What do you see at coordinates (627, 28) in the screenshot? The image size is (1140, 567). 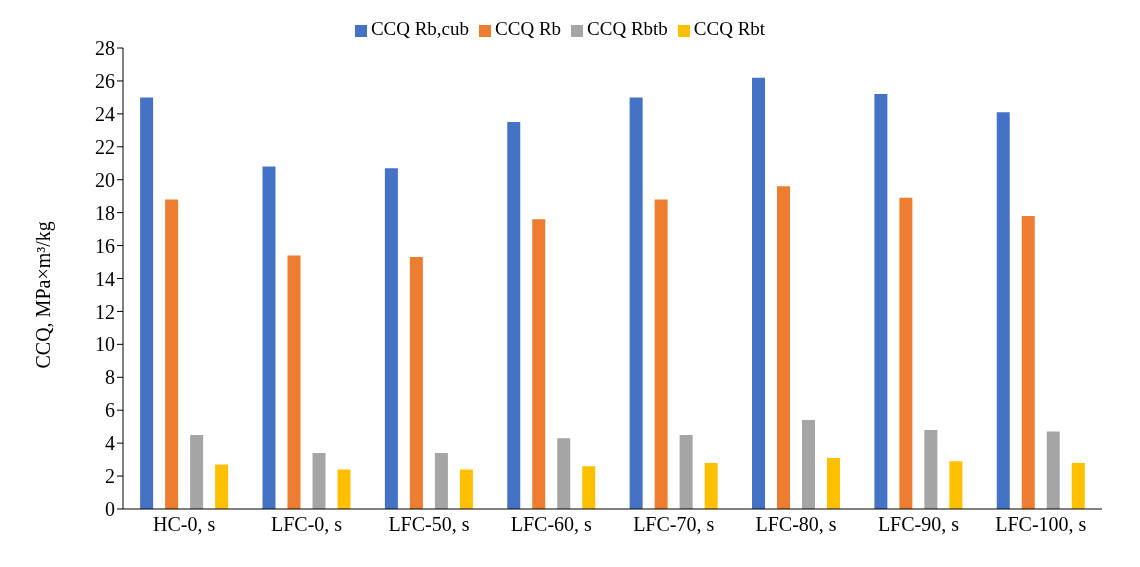 I see `legend-label: CCQ Rbtb` at bounding box center [627, 28].